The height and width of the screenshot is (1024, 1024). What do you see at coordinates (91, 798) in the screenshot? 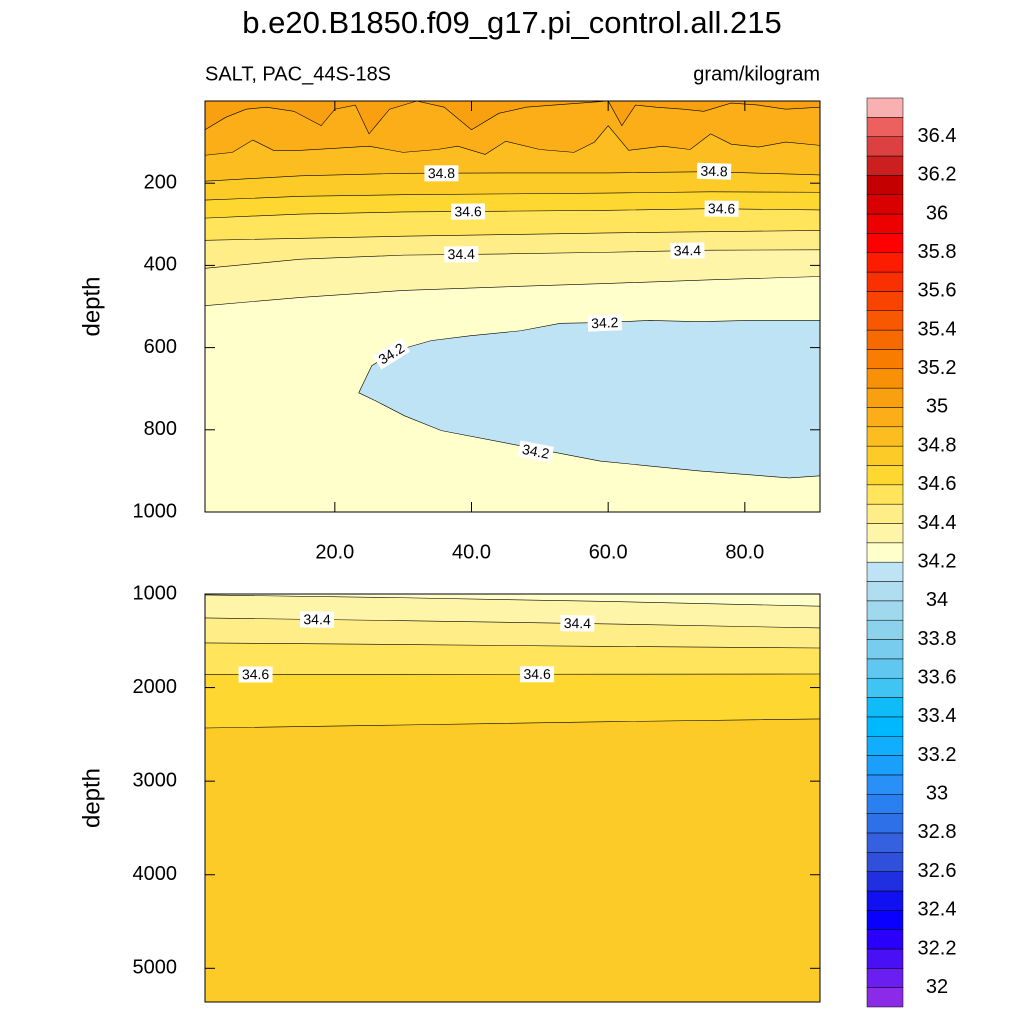
I see `y-axis-label: depth` at bounding box center [91, 798].